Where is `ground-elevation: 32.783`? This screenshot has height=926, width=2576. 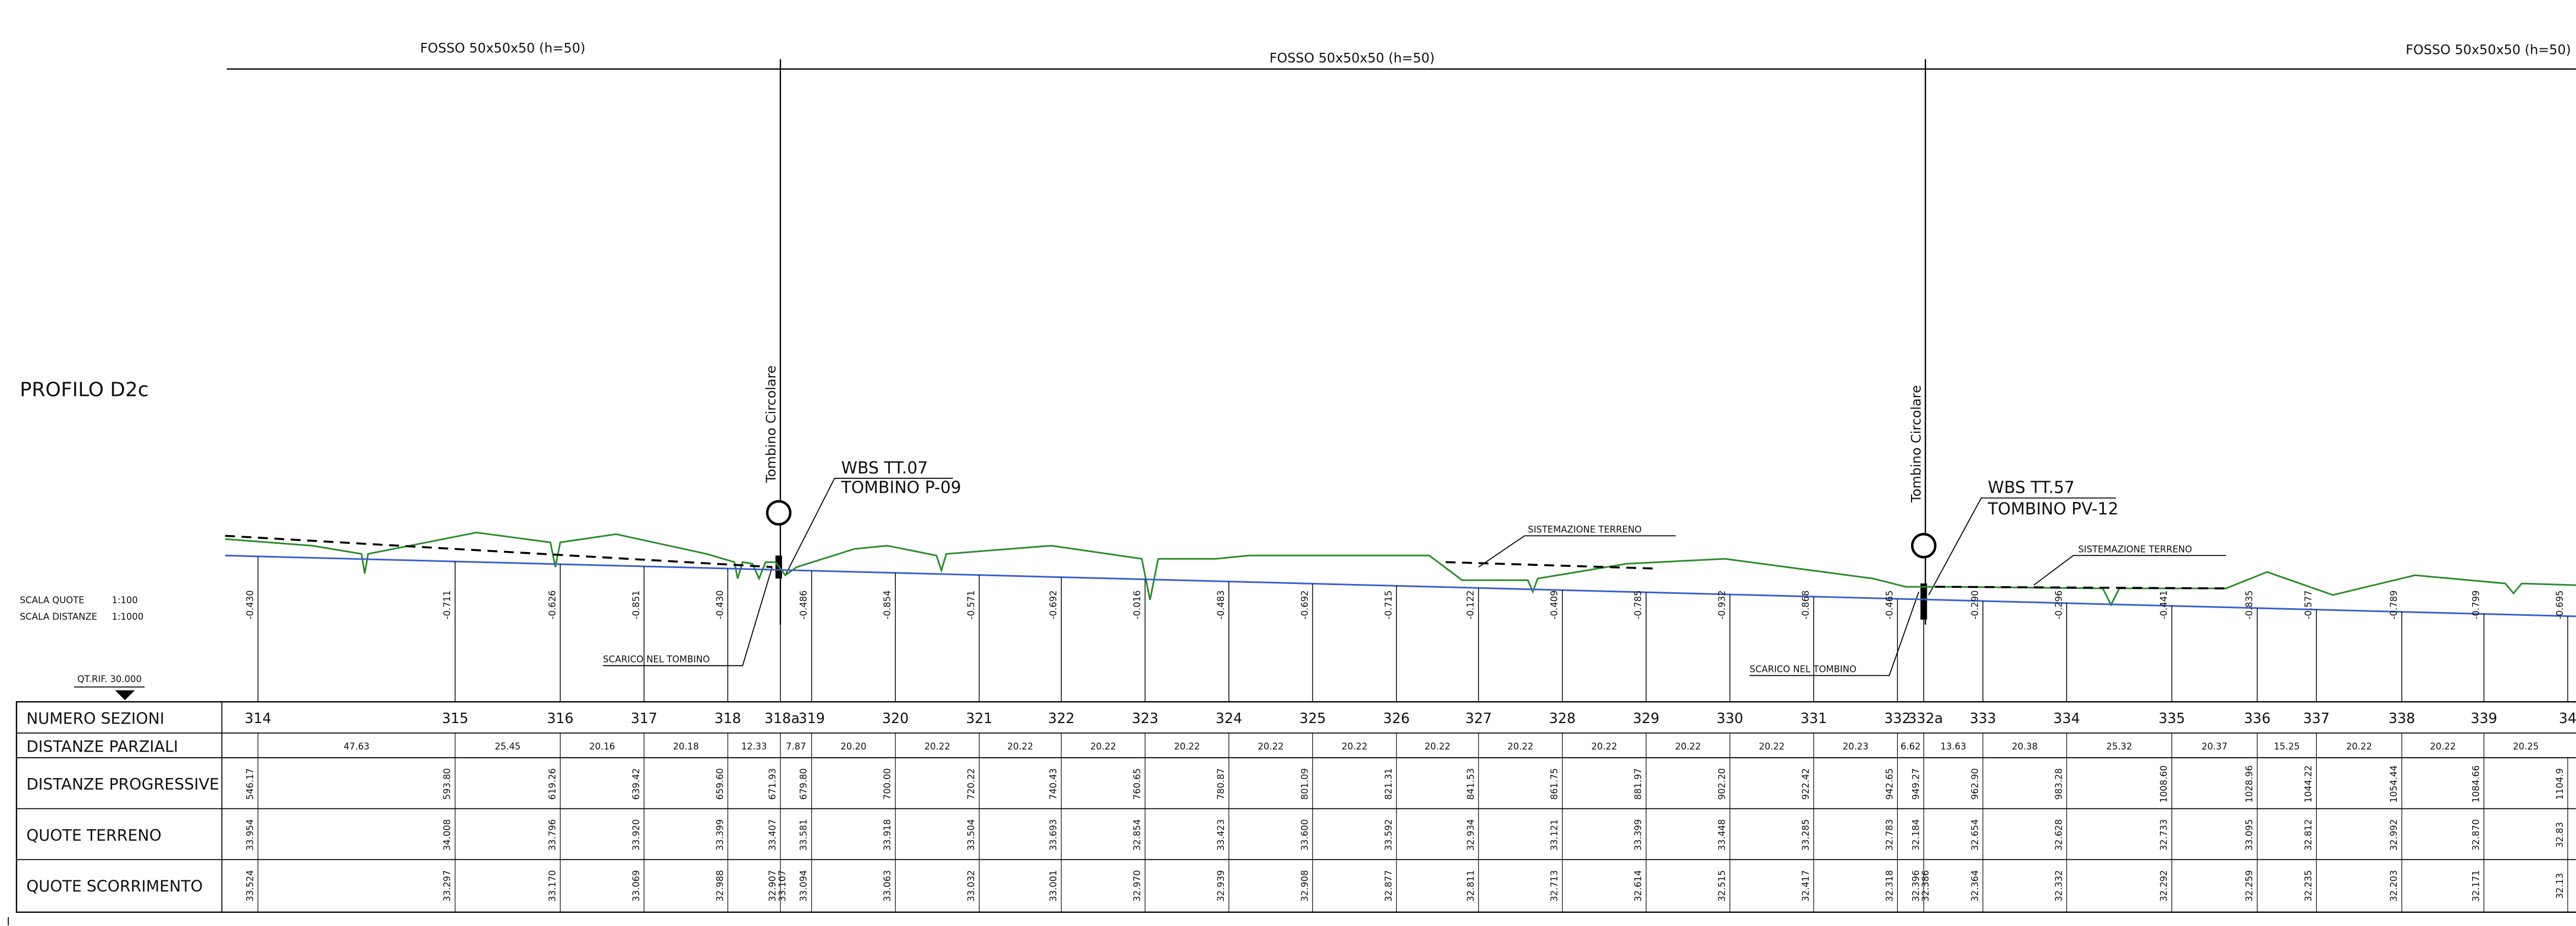 ground-elevation: 32.783 is located at coordinates (1889, 835).